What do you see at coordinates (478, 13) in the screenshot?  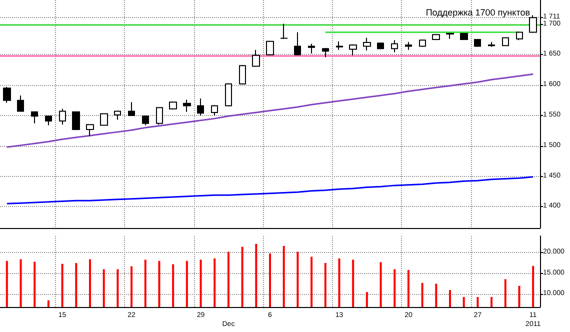 I see `annotation: Поддержка 1700 пунктов` at bounding box center [478, 13].